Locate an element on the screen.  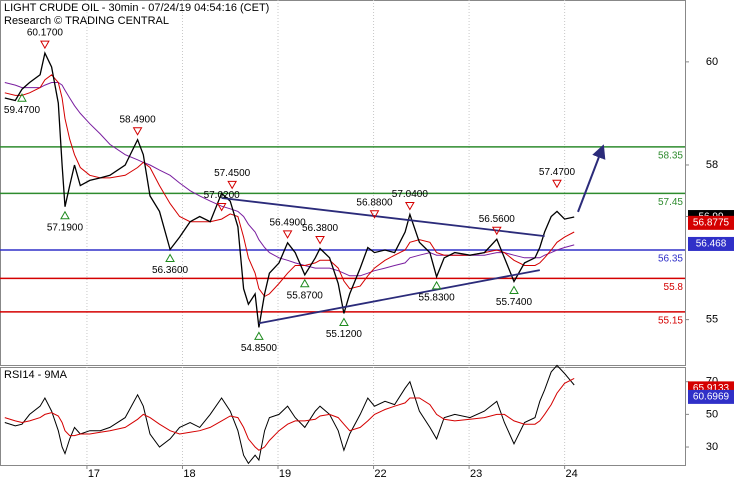
x-tick-label: 23 is located at coordinates (476, 474).